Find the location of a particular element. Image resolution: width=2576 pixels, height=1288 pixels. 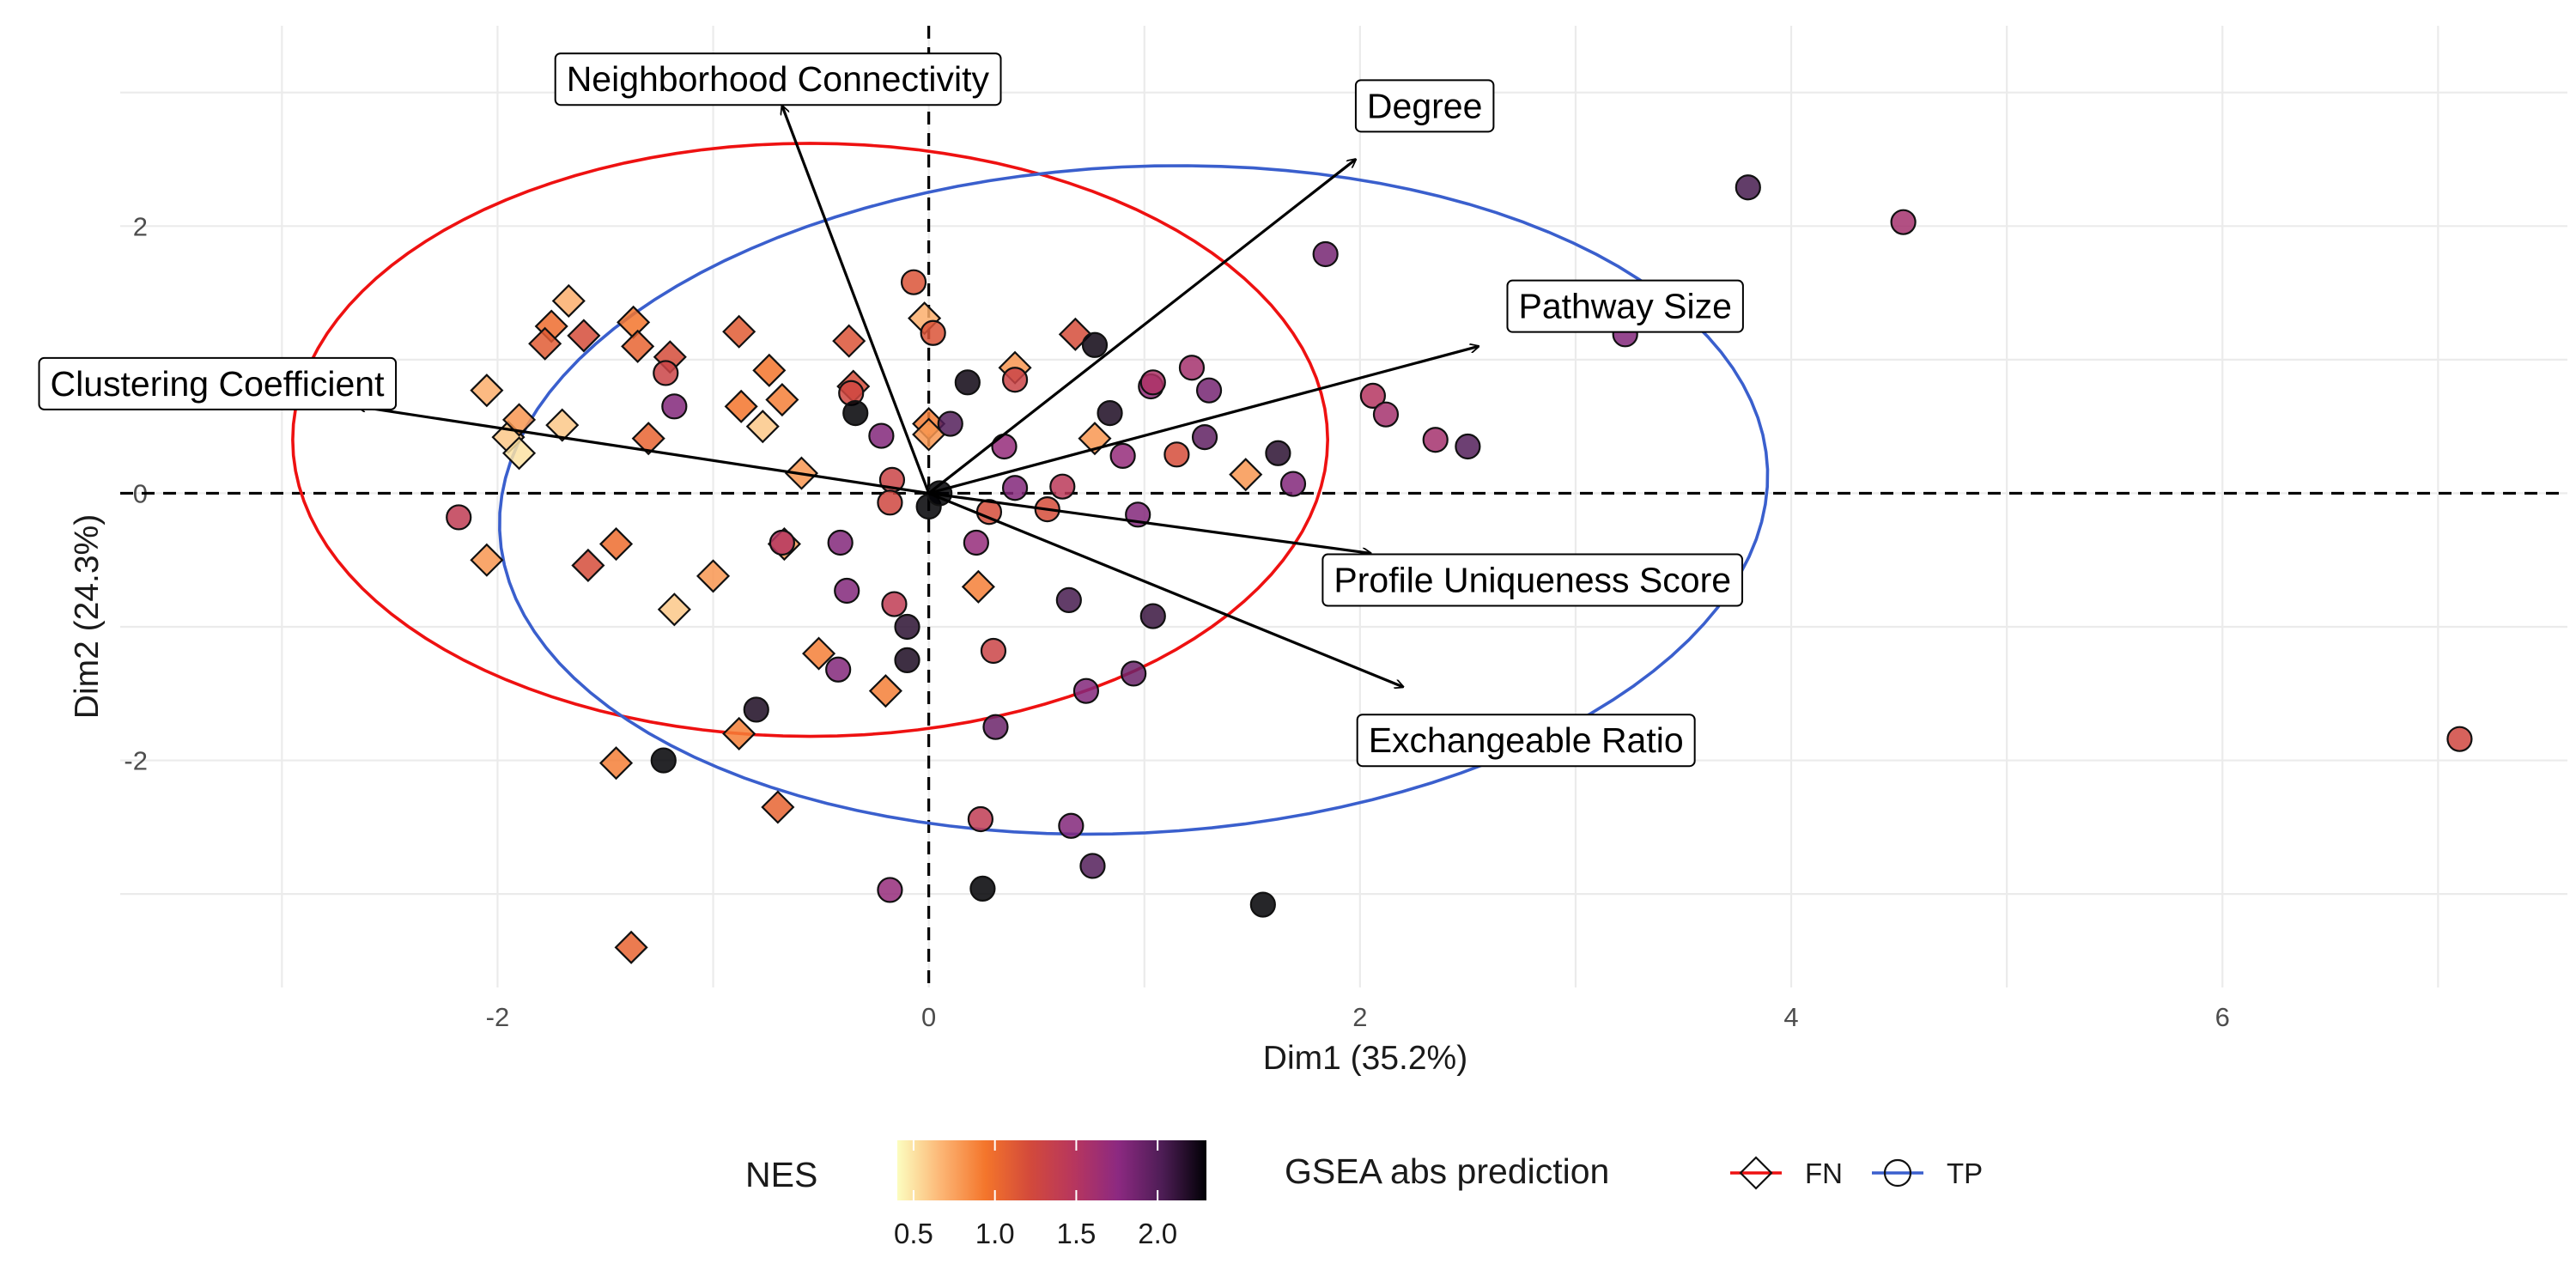

color-legend-ticks: 0.5 1.0 1.5 2.0 is located at coordinates (1035, 1195).